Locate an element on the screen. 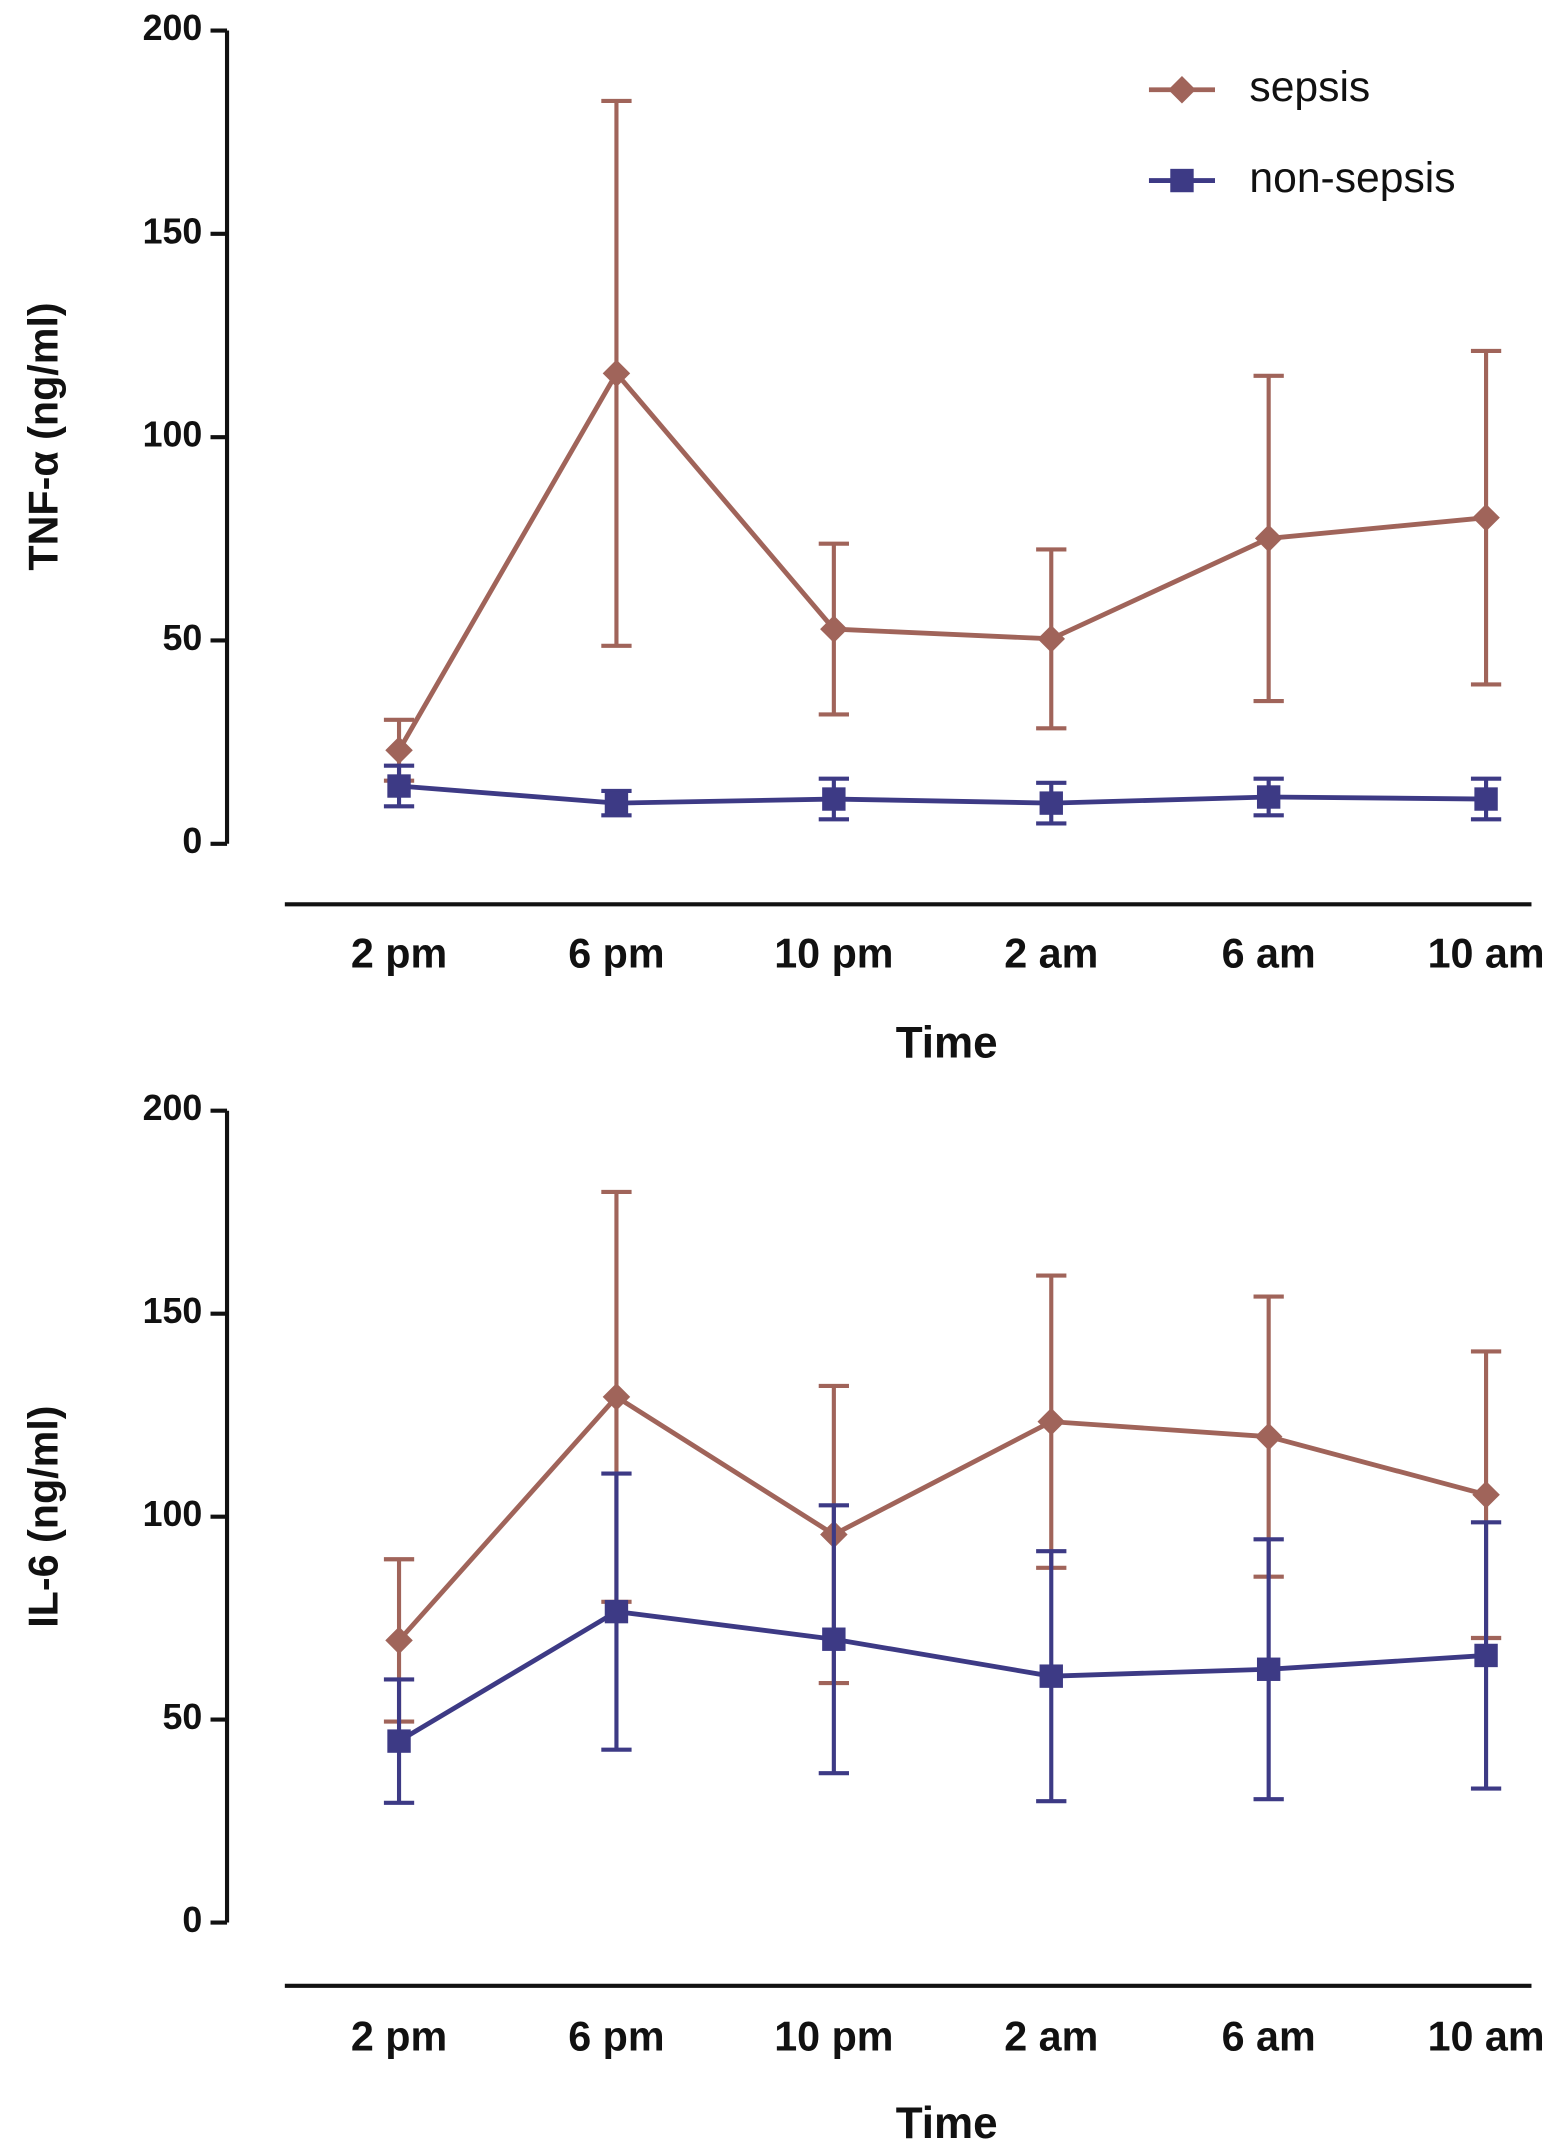  legend-label: sepsis is located at coordinates (1309, 87).